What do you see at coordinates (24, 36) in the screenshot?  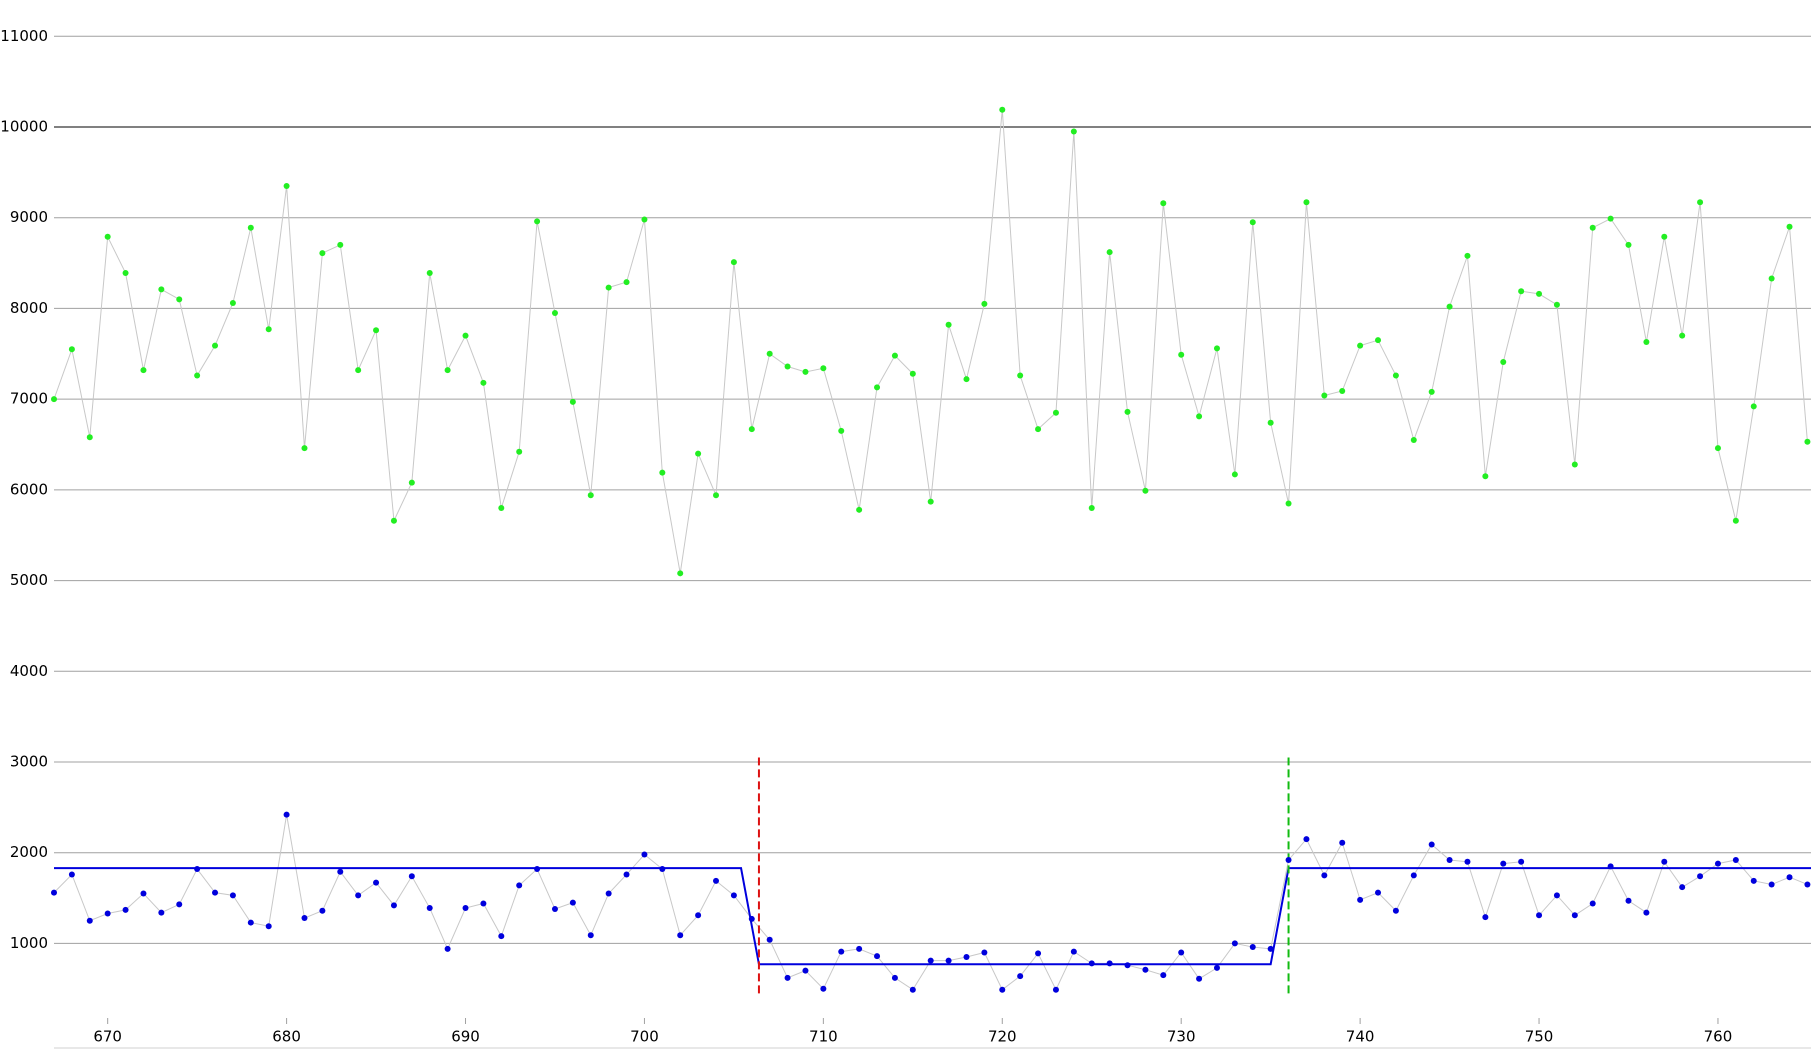 I see `y-tick-label: 11000` at bounding box center [24, 36].